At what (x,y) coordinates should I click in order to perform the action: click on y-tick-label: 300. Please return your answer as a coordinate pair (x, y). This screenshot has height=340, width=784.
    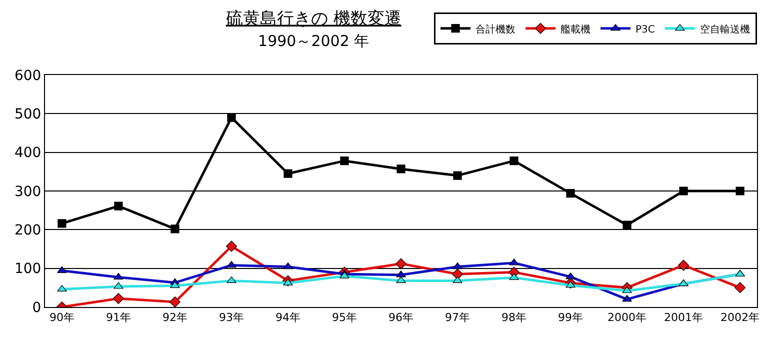
    Looking at the image, I should click on (28, 192).